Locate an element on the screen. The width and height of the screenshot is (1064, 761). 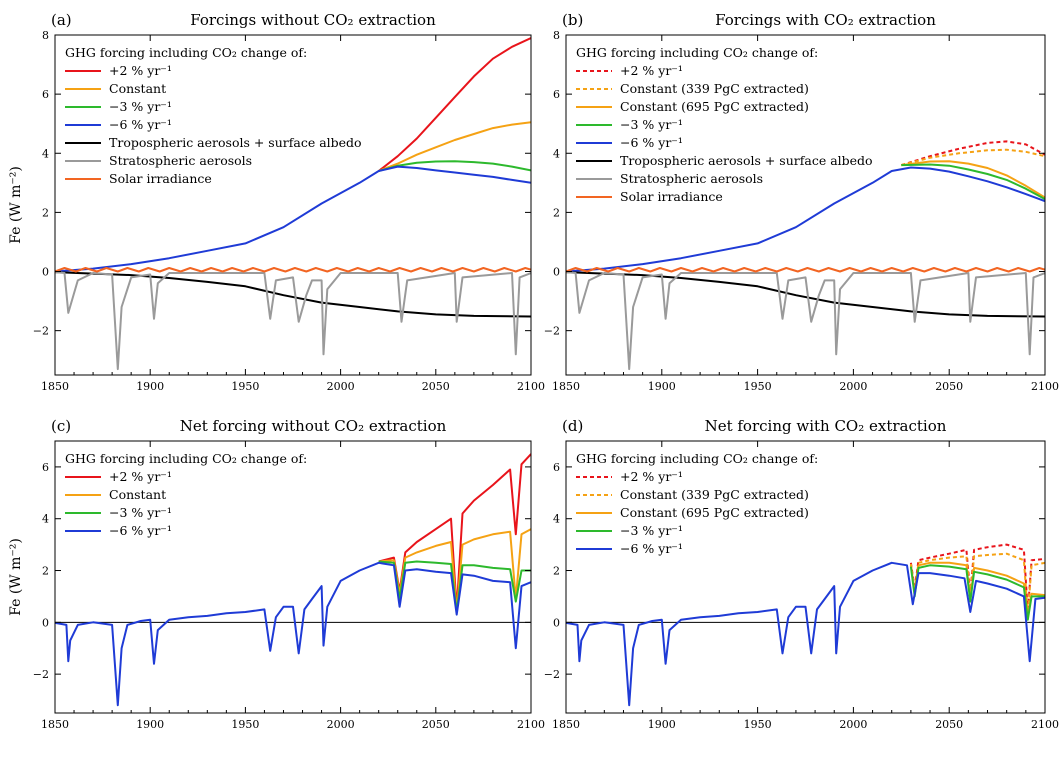
panel-letter: (d) is located at coordinates (572, 426).